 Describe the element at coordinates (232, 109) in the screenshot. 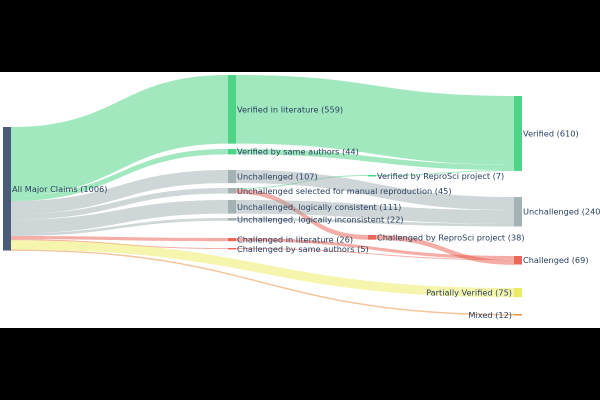

I see `node-ver_lit` at that location.